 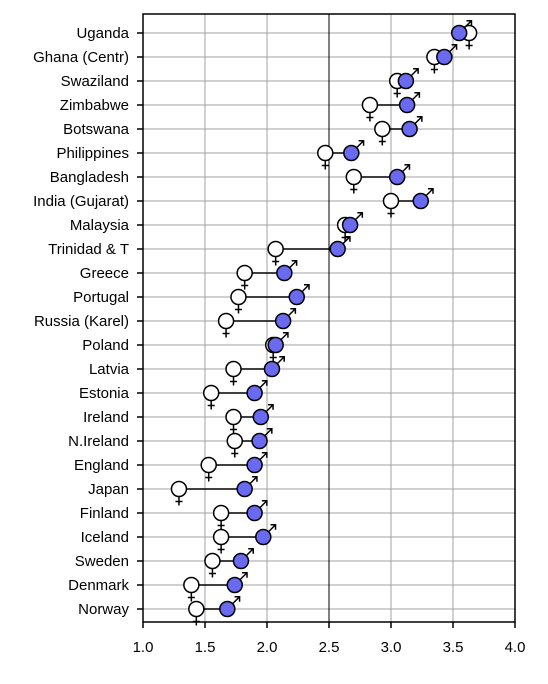 What do you see at coordinates (109, 369) in the screenshot?
I see `category-label: Latvia` at bounding box center [109, 369].